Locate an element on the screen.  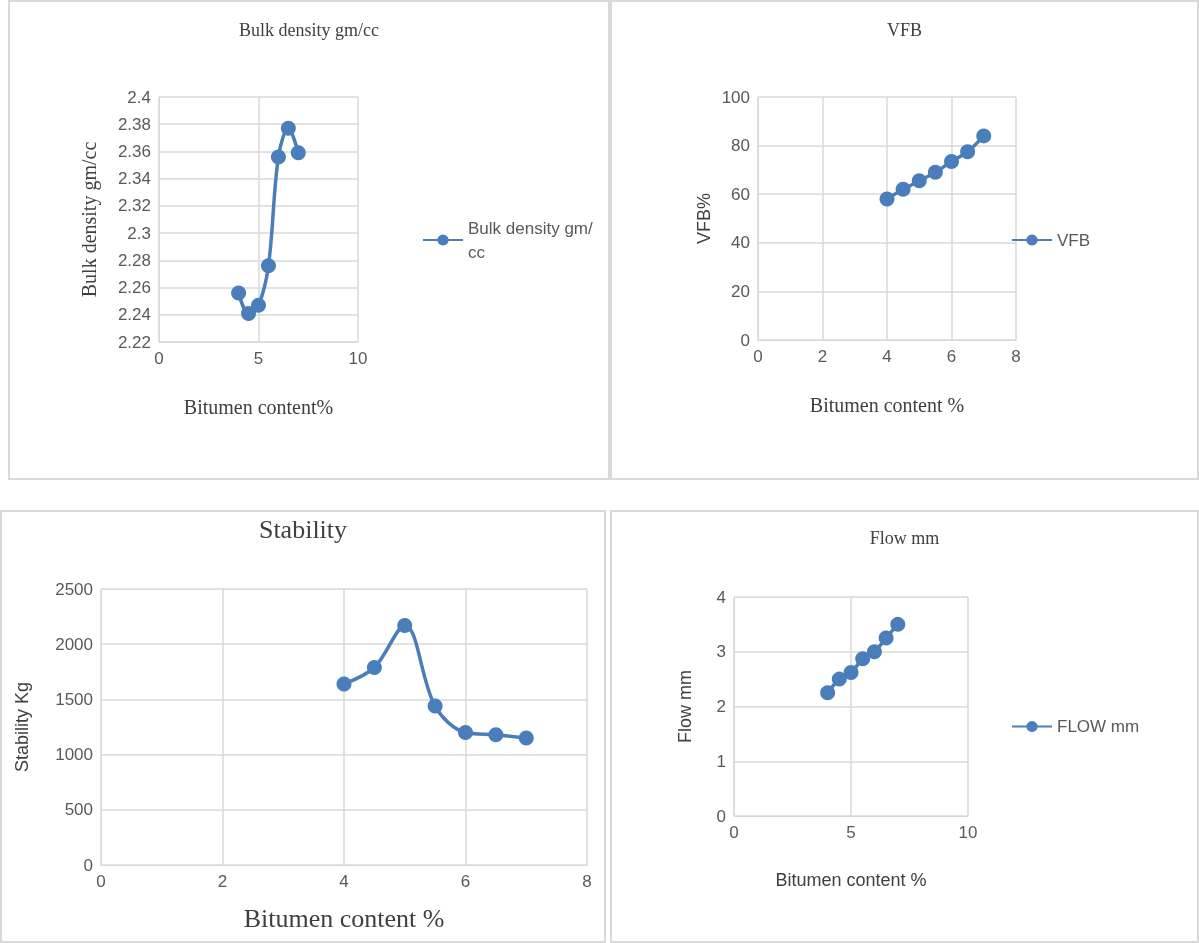
y-tick-label: 2.32 is located at coordinates (134, 206).